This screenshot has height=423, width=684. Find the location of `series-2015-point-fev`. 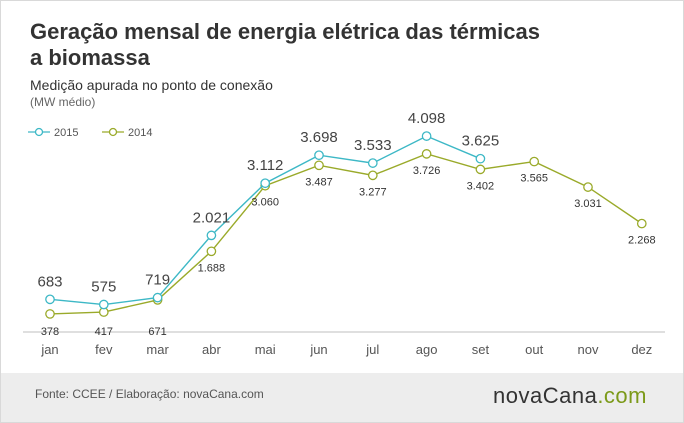

series-2015-point-fev is located at coordinates (103, 304).